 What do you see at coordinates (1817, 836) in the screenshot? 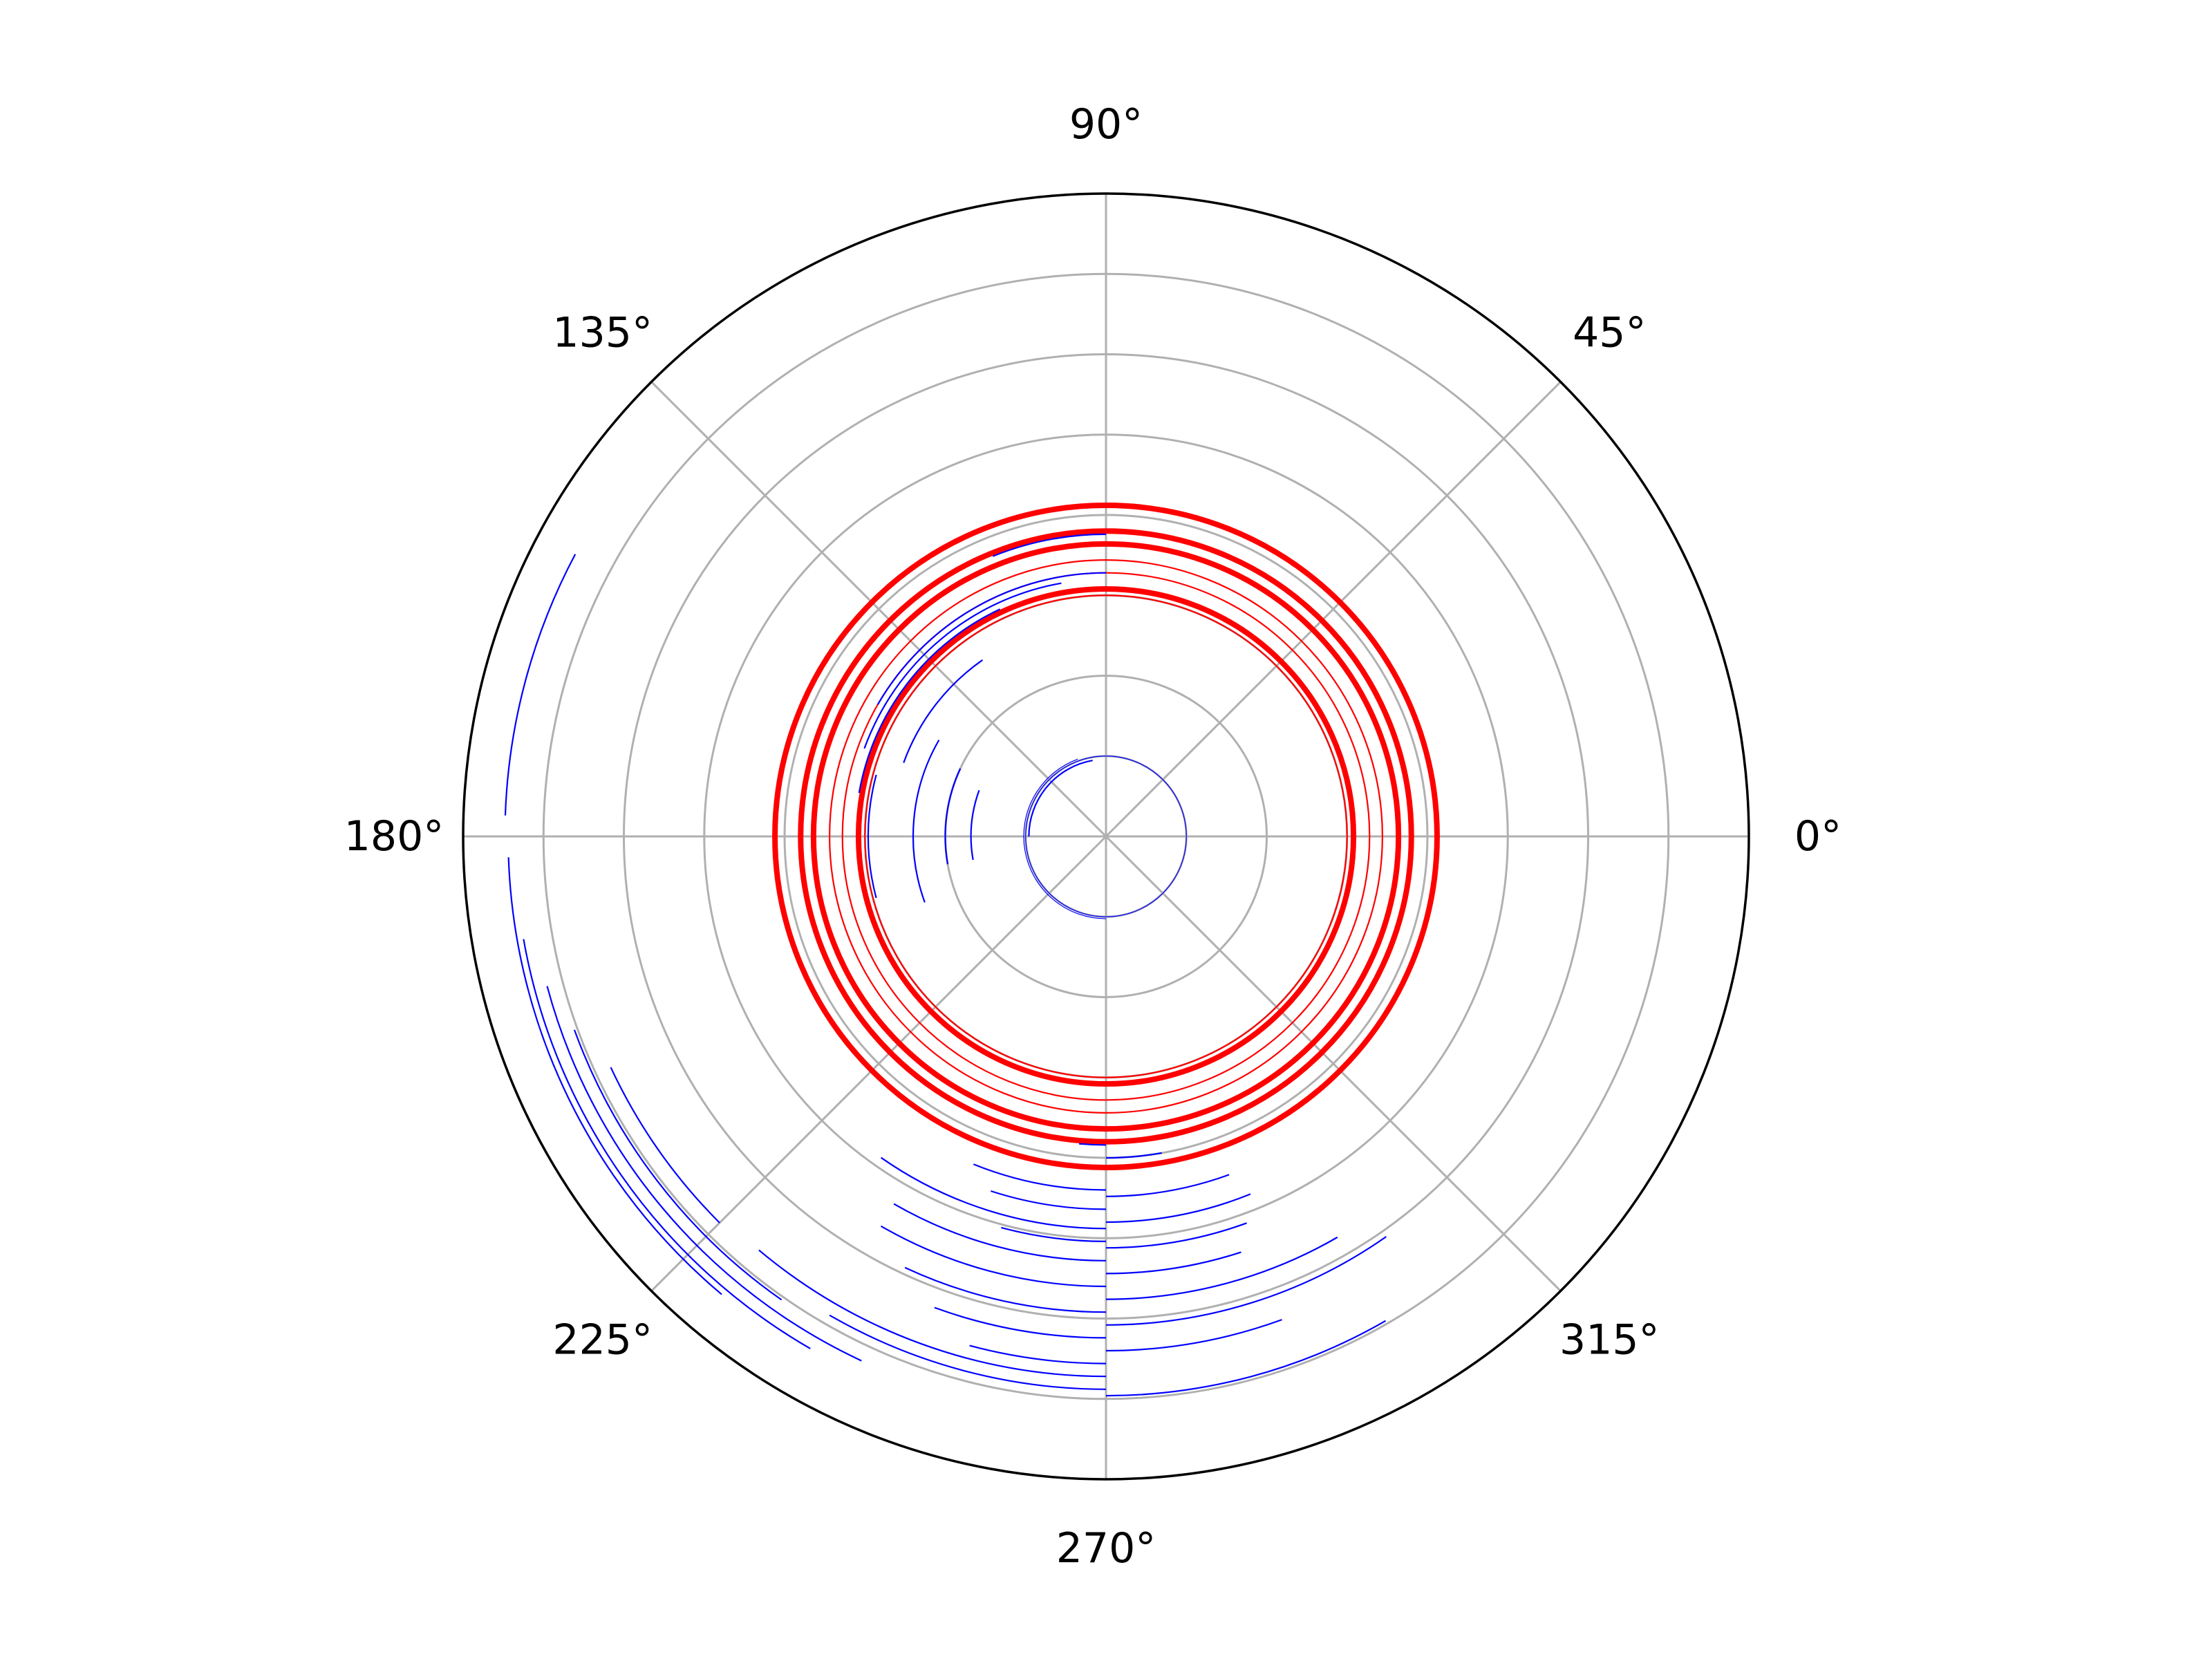
I see `theta-tick-label-0: 0°` at bounding box center [1817, 836].